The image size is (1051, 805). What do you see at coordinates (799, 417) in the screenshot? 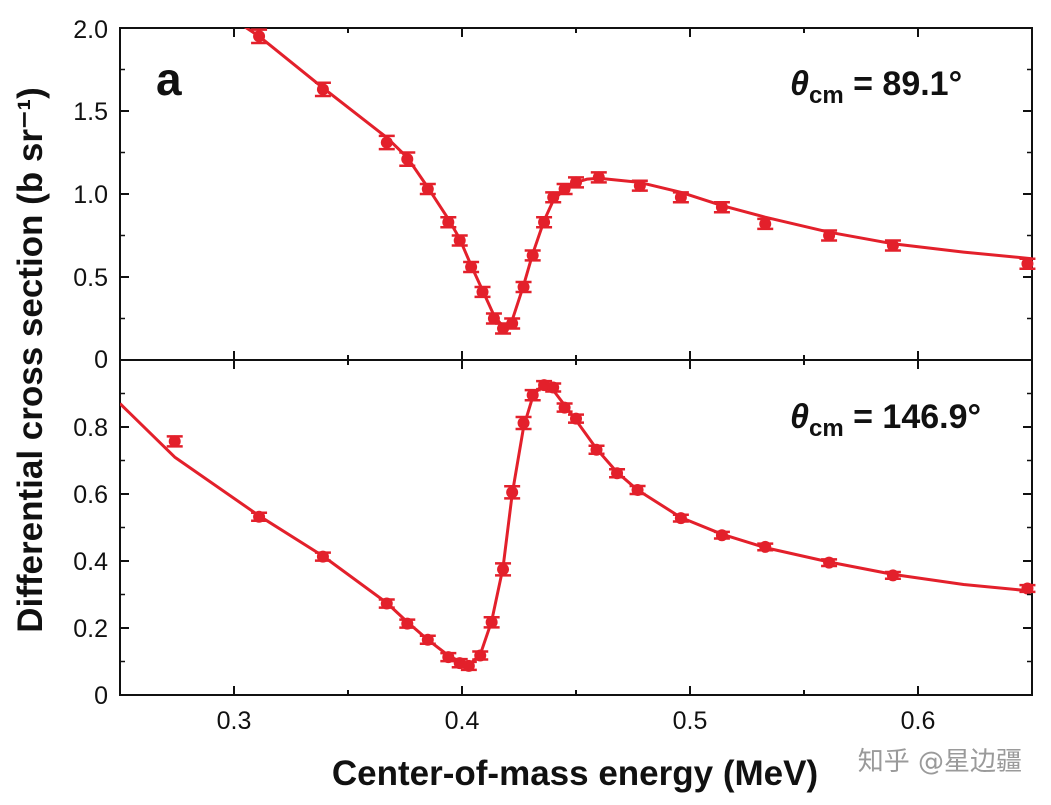
I see `panel-bottom-angle-symbol: θ` at bounding box center [799, 417].